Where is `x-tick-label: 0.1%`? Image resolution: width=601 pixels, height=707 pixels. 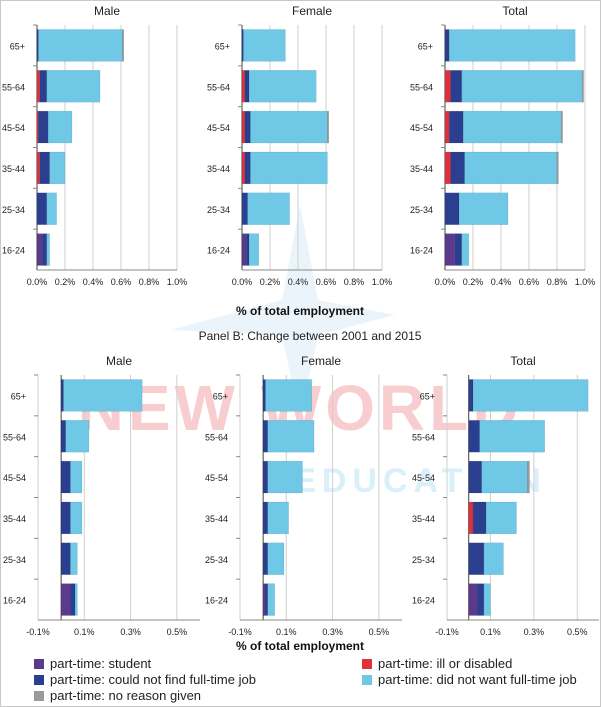 x-tick-label: 0.1% is located at coordinates (286, 632).